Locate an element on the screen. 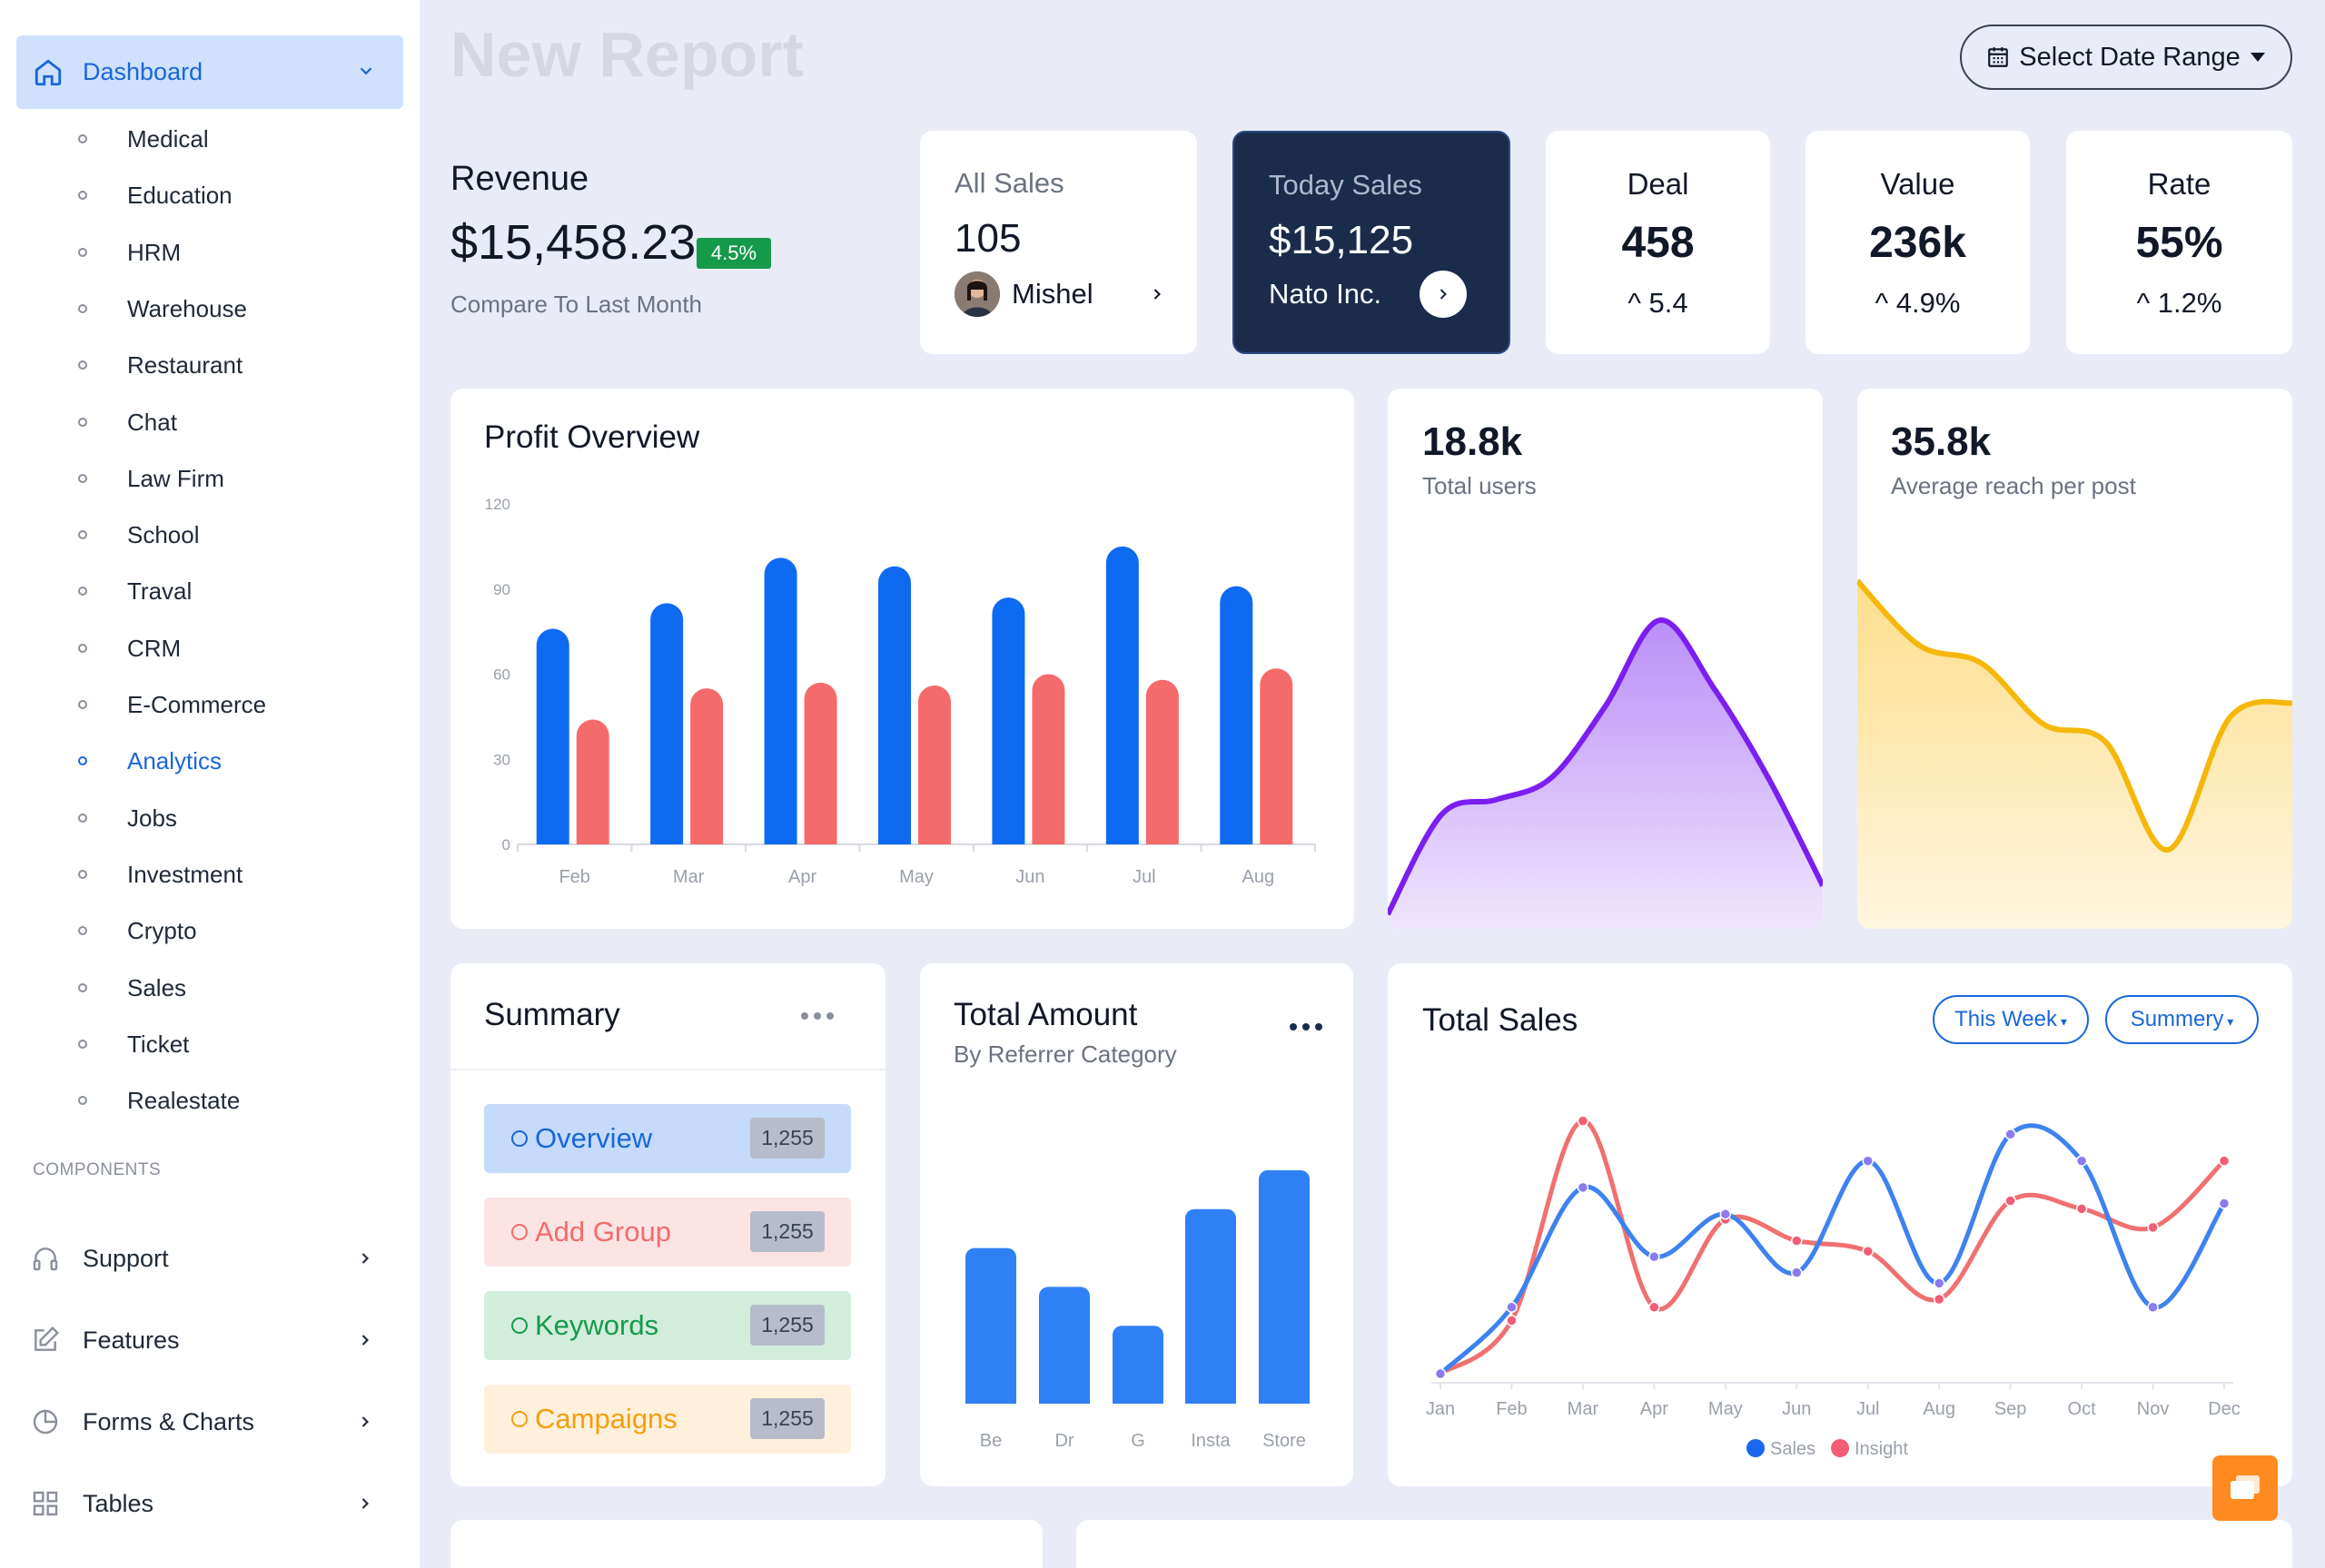  all-sales-card: All Sales 105 is located at coordinates (1058, 243).